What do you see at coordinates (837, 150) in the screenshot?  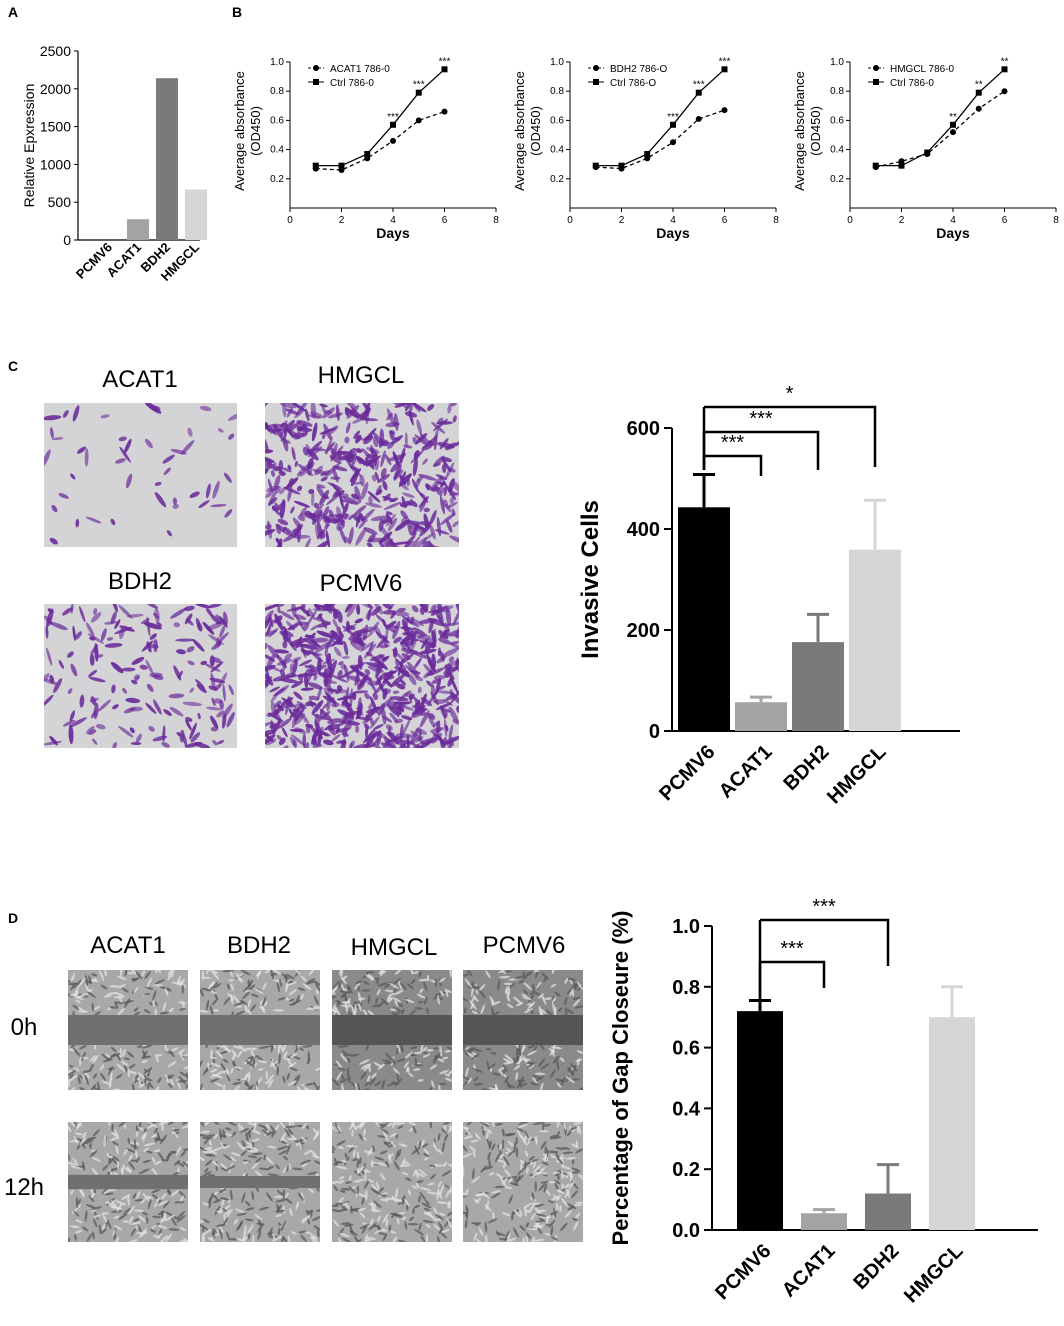 I see `y-tick-label: 0.4` at bounding box center [837, 150].